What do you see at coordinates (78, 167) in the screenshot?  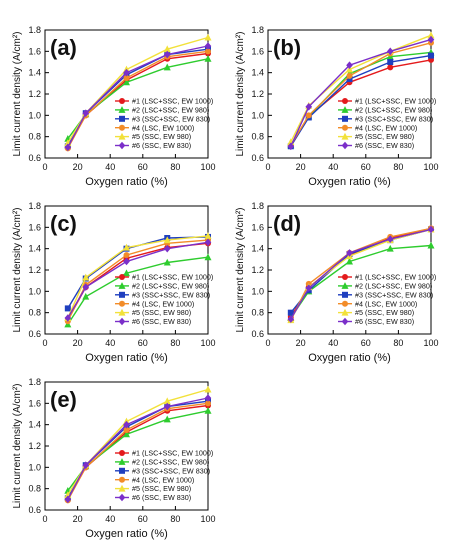 I see `x-tick-label: 20` at bounding box center [78, 167].